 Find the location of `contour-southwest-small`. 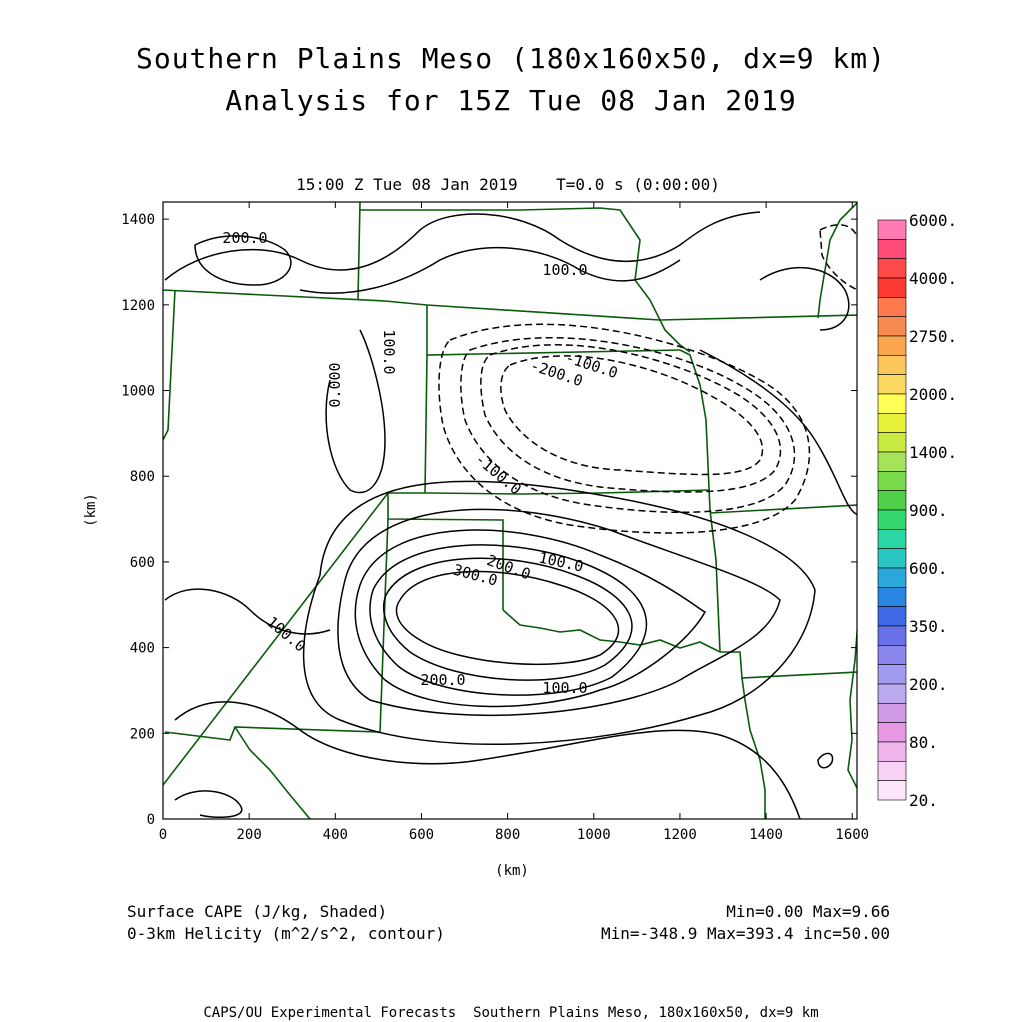

contour-southwest-small is located at coordinates (208, 804).